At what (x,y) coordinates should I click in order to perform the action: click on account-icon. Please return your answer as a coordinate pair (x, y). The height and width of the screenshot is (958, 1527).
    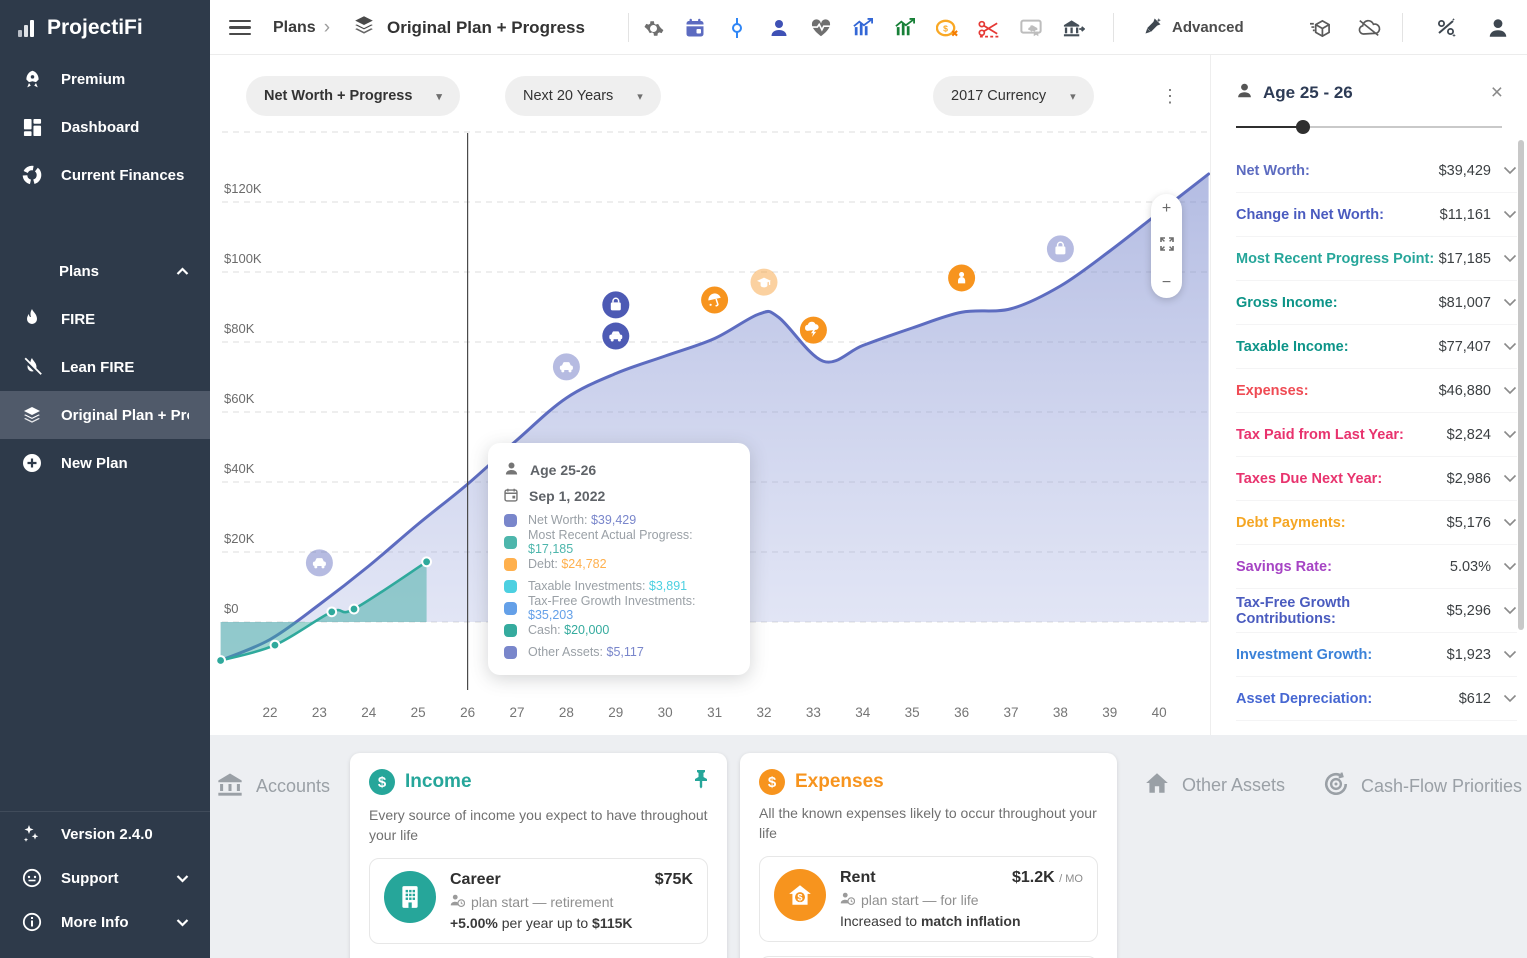
    Looking at the image, I should click on (1498, 28).